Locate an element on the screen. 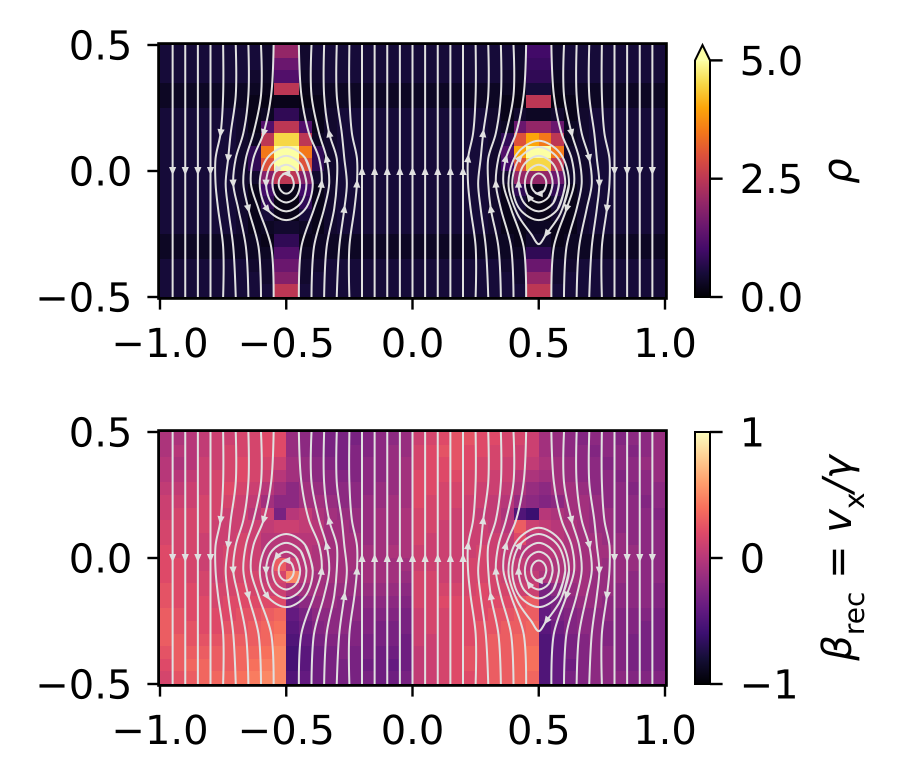 The height and width of the screenshot is (775, 900). color-bar-label: 0 is located at coordinates (753, 559).